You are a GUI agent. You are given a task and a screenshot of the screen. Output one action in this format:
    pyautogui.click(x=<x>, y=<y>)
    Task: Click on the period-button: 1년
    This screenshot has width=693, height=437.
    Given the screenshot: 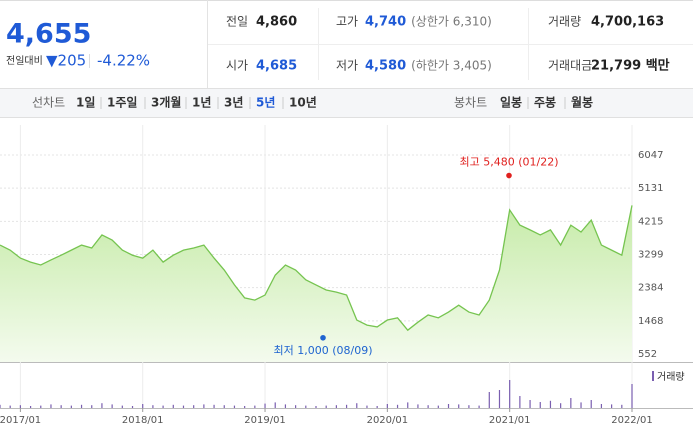 What is the action you would take?
    pyautogui.click(x=201, y=103)
    